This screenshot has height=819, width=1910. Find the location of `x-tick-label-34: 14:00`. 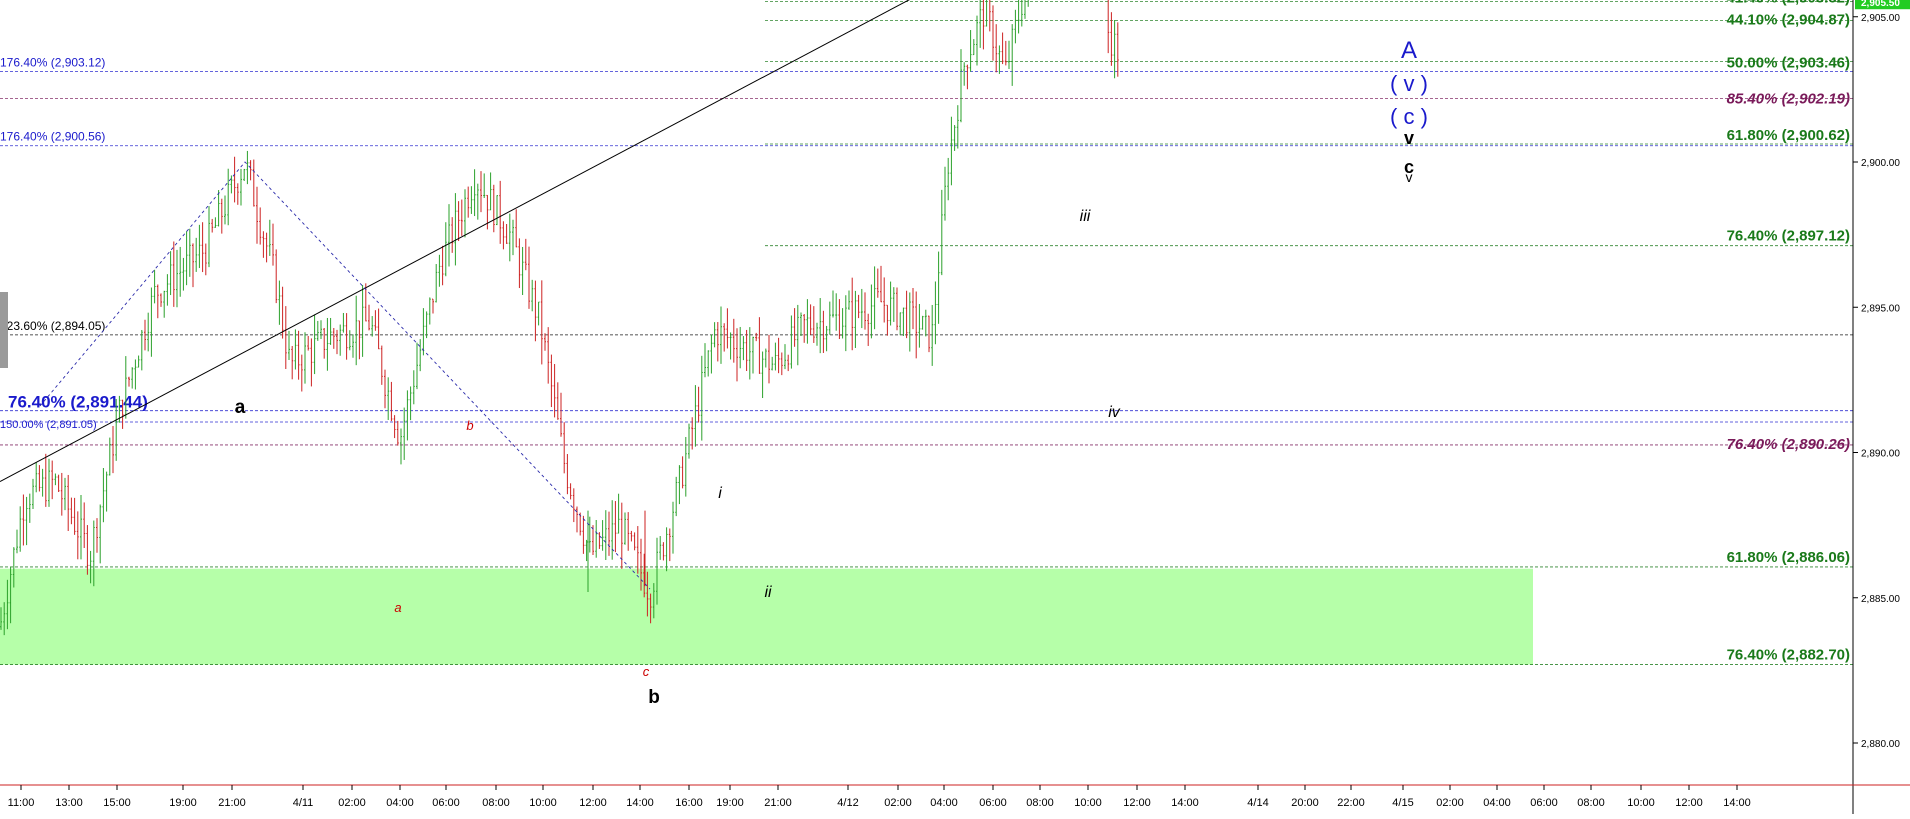

x-tick-label-34: 14:00 is located at coordinates (1737, 803).